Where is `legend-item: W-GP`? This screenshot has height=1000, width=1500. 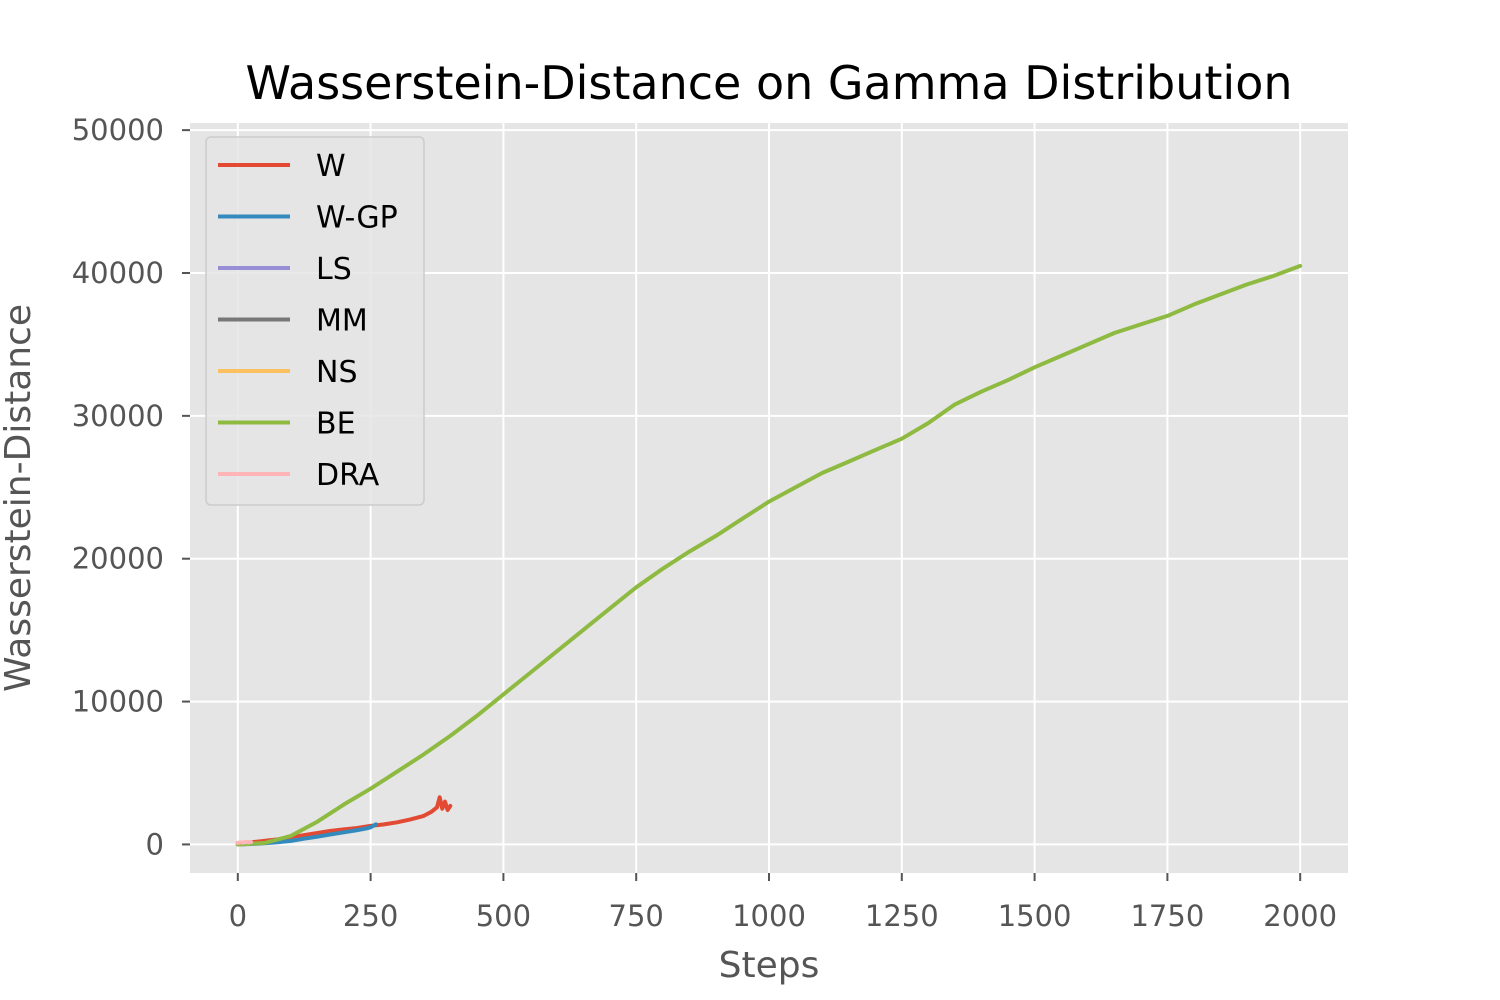
legend-item: W-GP is located at coordinates (308, 218).